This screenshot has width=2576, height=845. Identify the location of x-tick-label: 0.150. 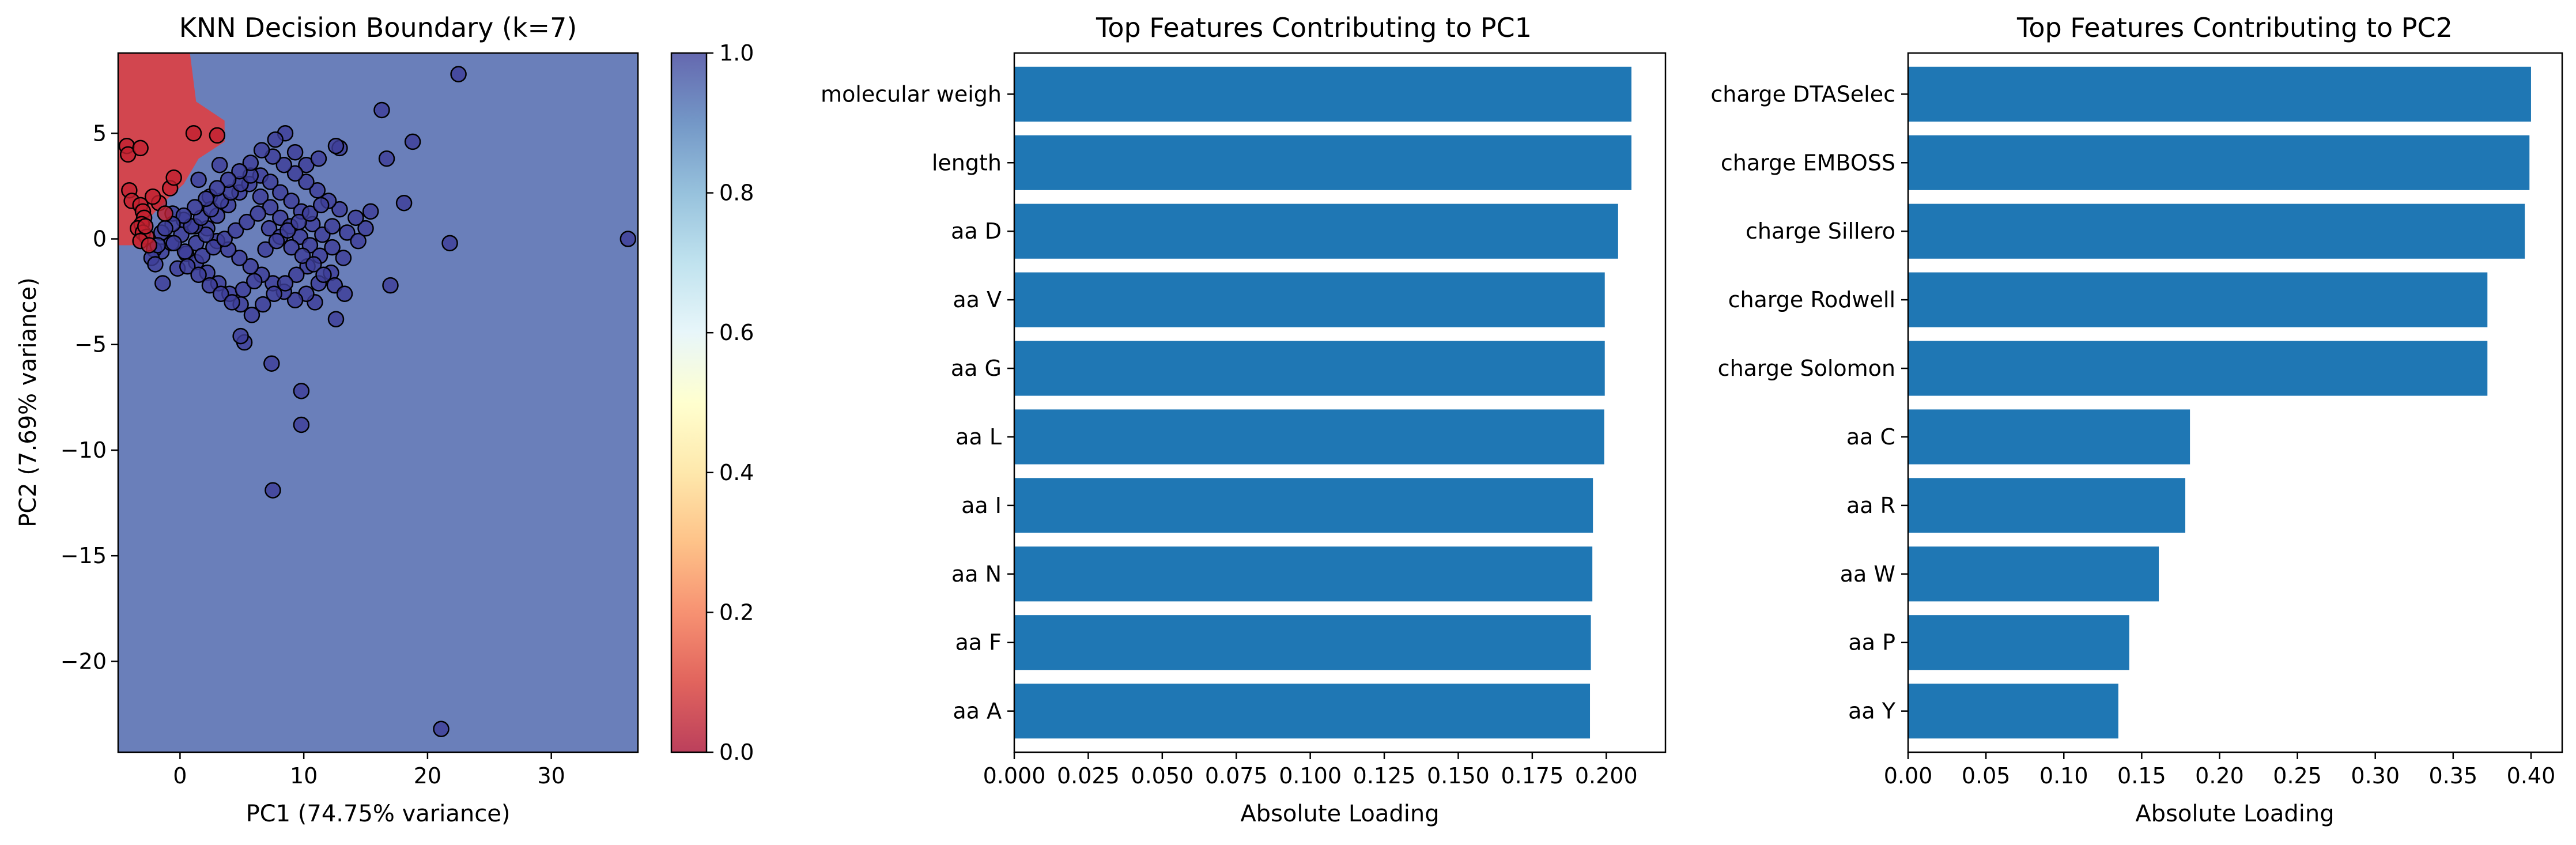
(1458, 776).